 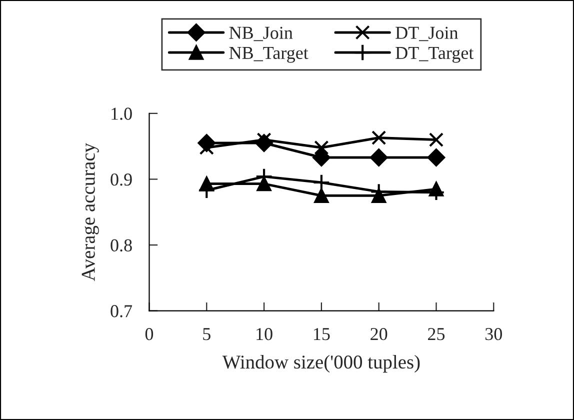 What do you see at coordinates (121, 311) in the screenshot?
I see `y-tick-label: 0.7` at bounding box center [121, 311].